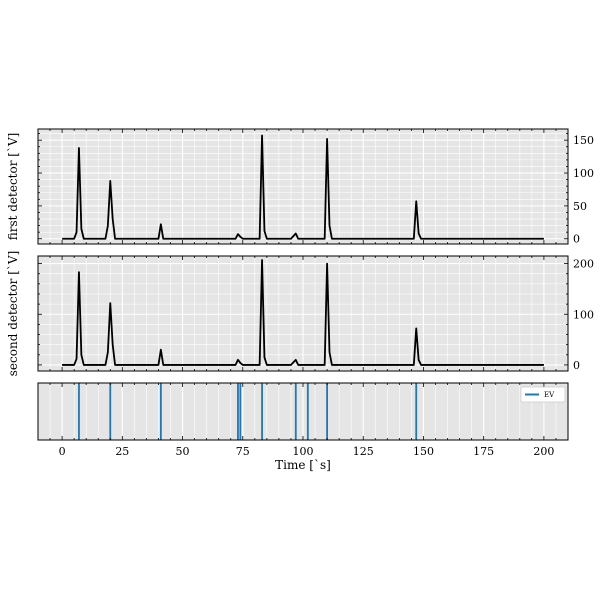  Describe the element at coordinates (248, 411) in the screenshot. I see `event-markers` at that location.